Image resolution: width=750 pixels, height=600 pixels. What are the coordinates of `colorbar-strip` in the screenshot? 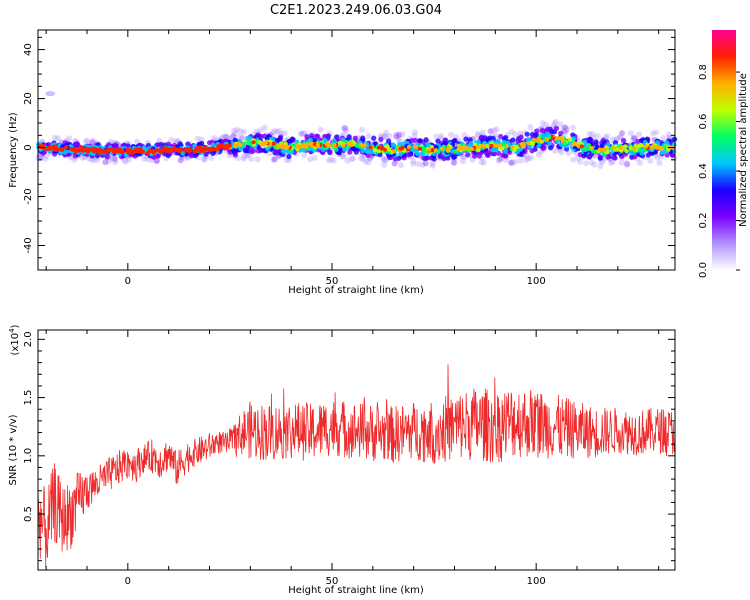 It's located at (724, 150).